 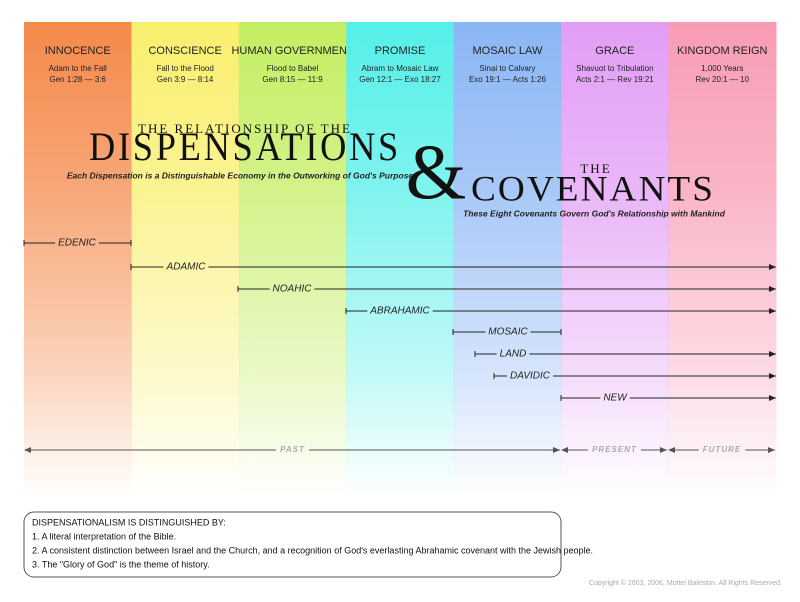 What do you see at coordinates (615, 79) in the screenshot?
I see `dispensation-detail: Acts 2:1 — Rev 19:21` at bounding box center [615, 79].